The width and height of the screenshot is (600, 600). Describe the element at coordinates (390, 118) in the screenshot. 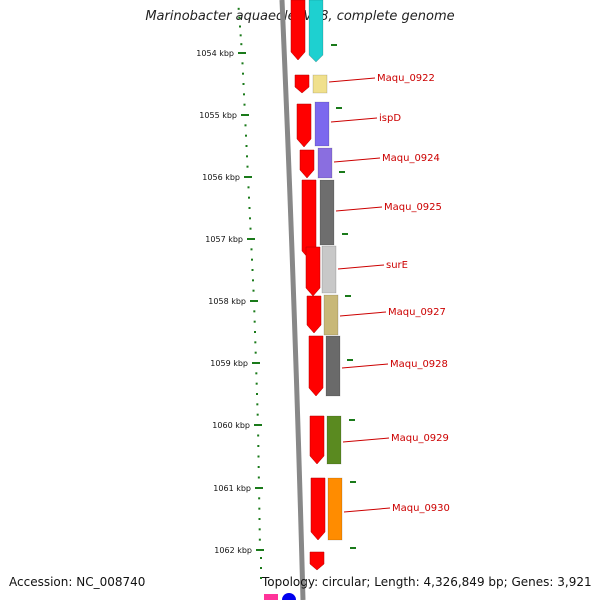

I see `gene-label: ispD` at that location.